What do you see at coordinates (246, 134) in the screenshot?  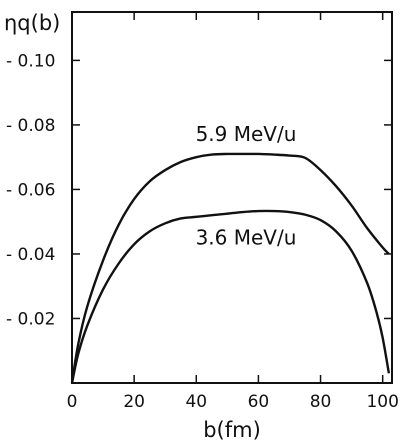 I see `series-annotation: 5.9 MeV/u` at bounding box center [246, 134].